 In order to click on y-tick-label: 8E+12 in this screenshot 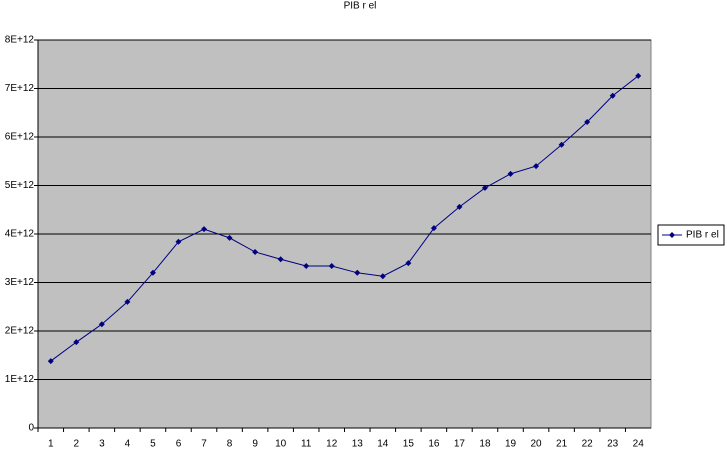, I will do `click(20, 40)`.